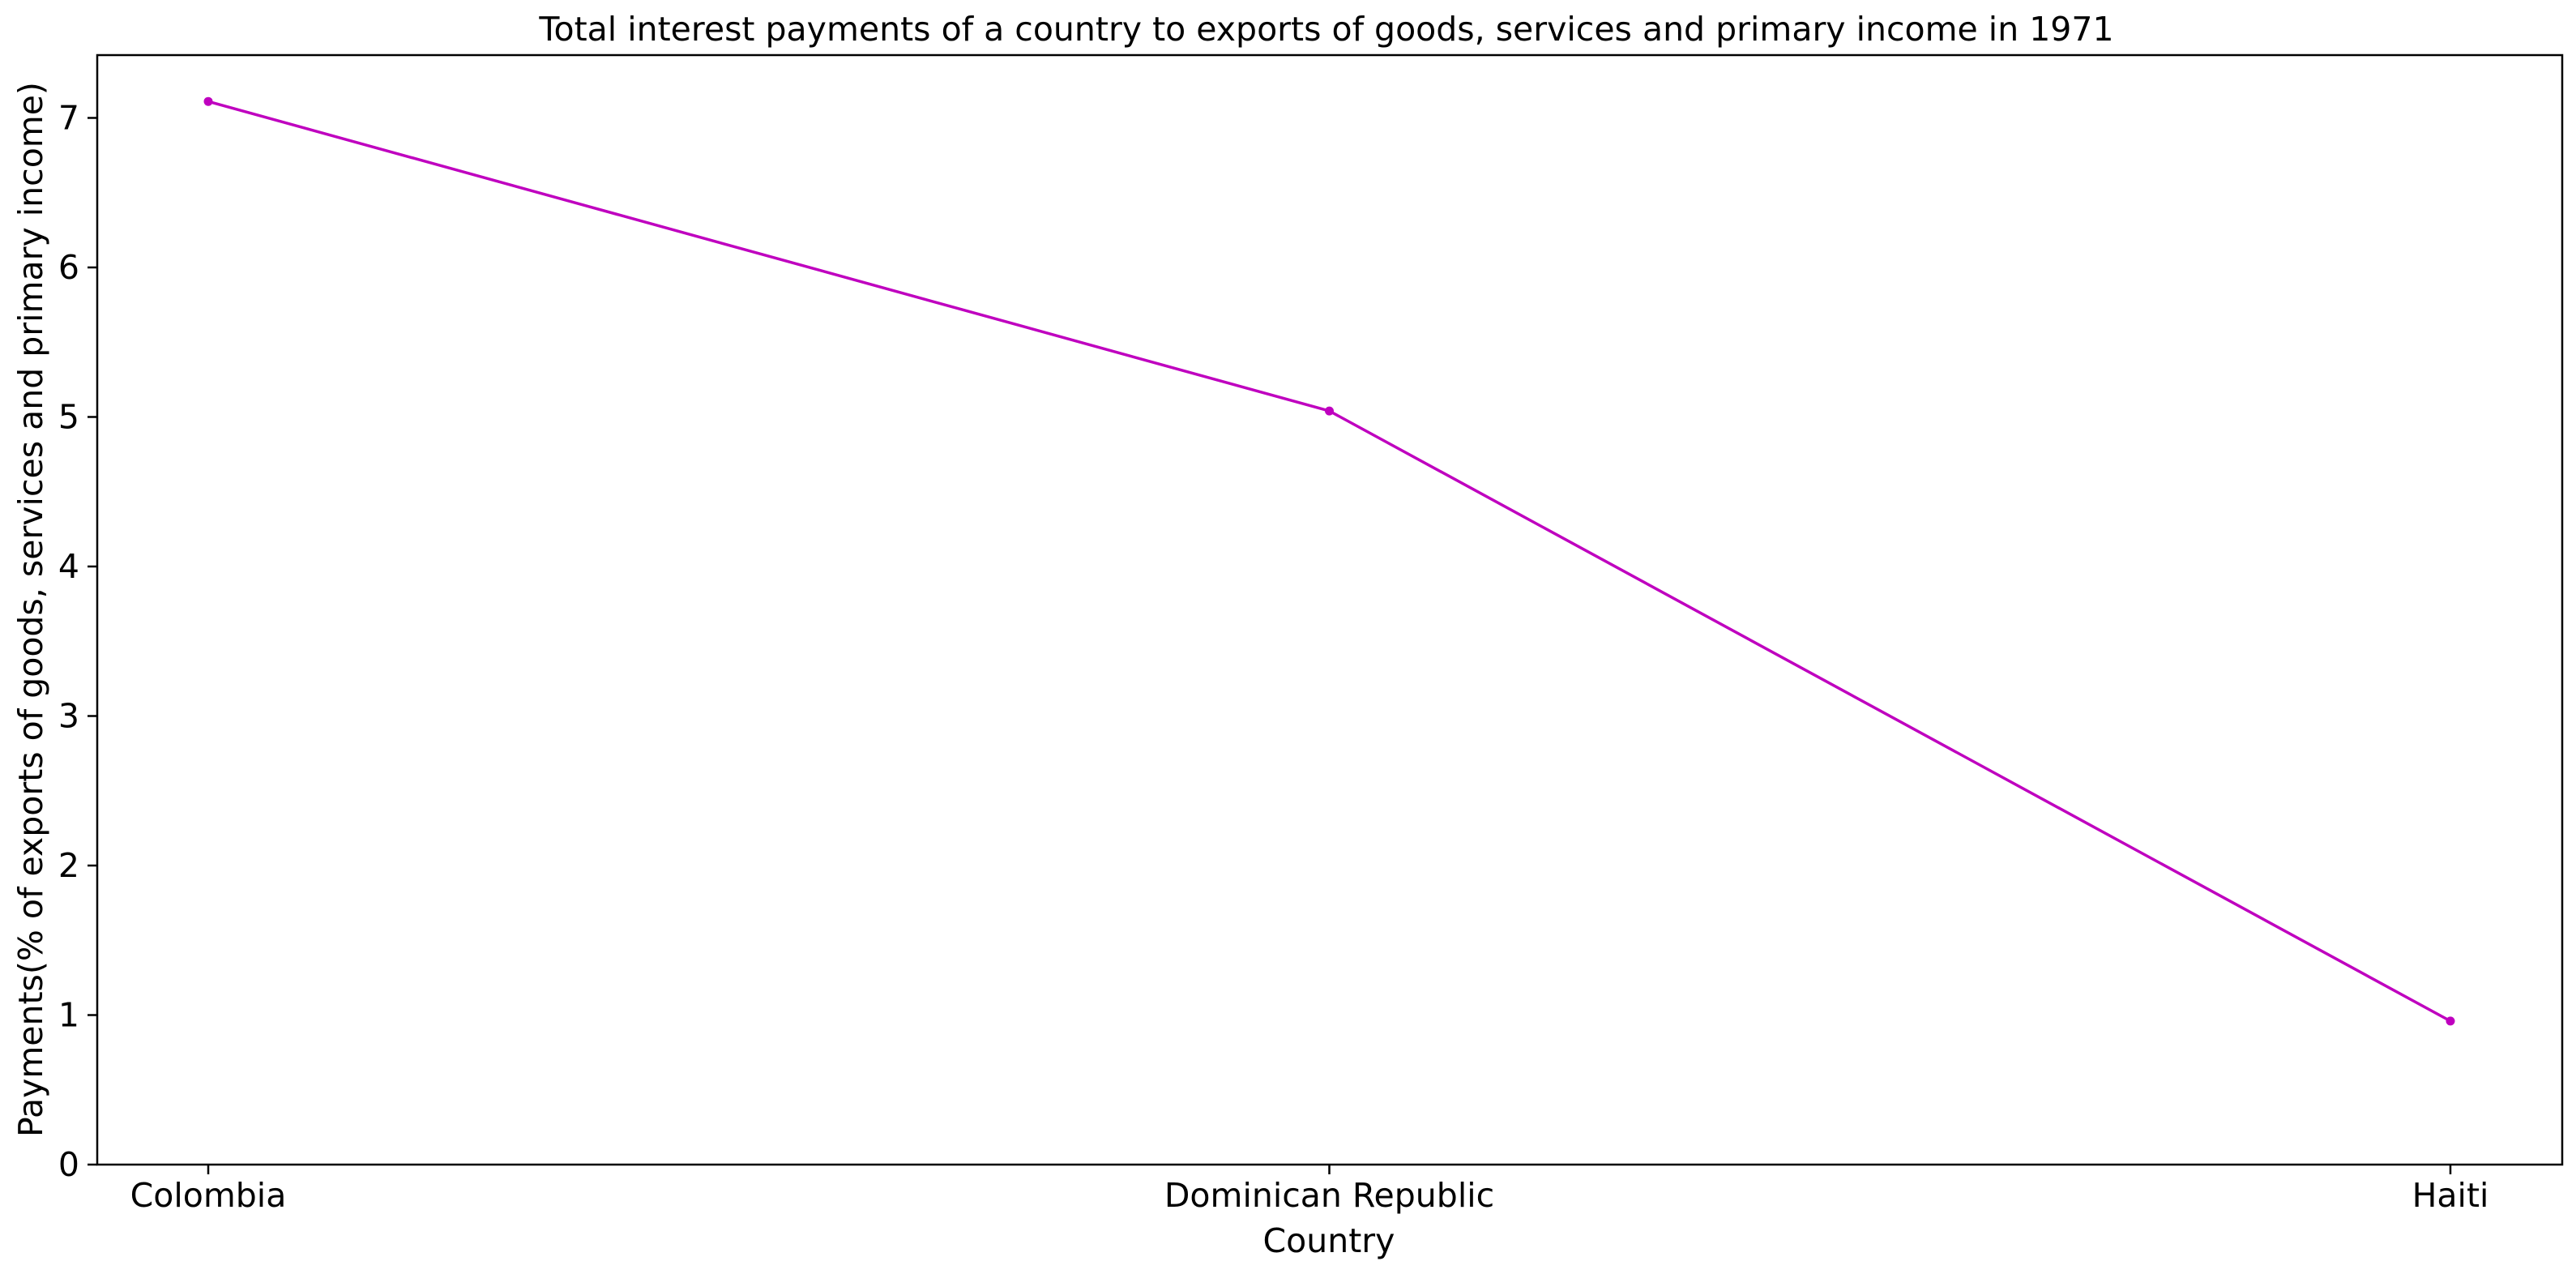  What do you see at coordinates (68, 416) in the screenshot?
I see `y-tick-label: 5` at bounding box center [68, 416].